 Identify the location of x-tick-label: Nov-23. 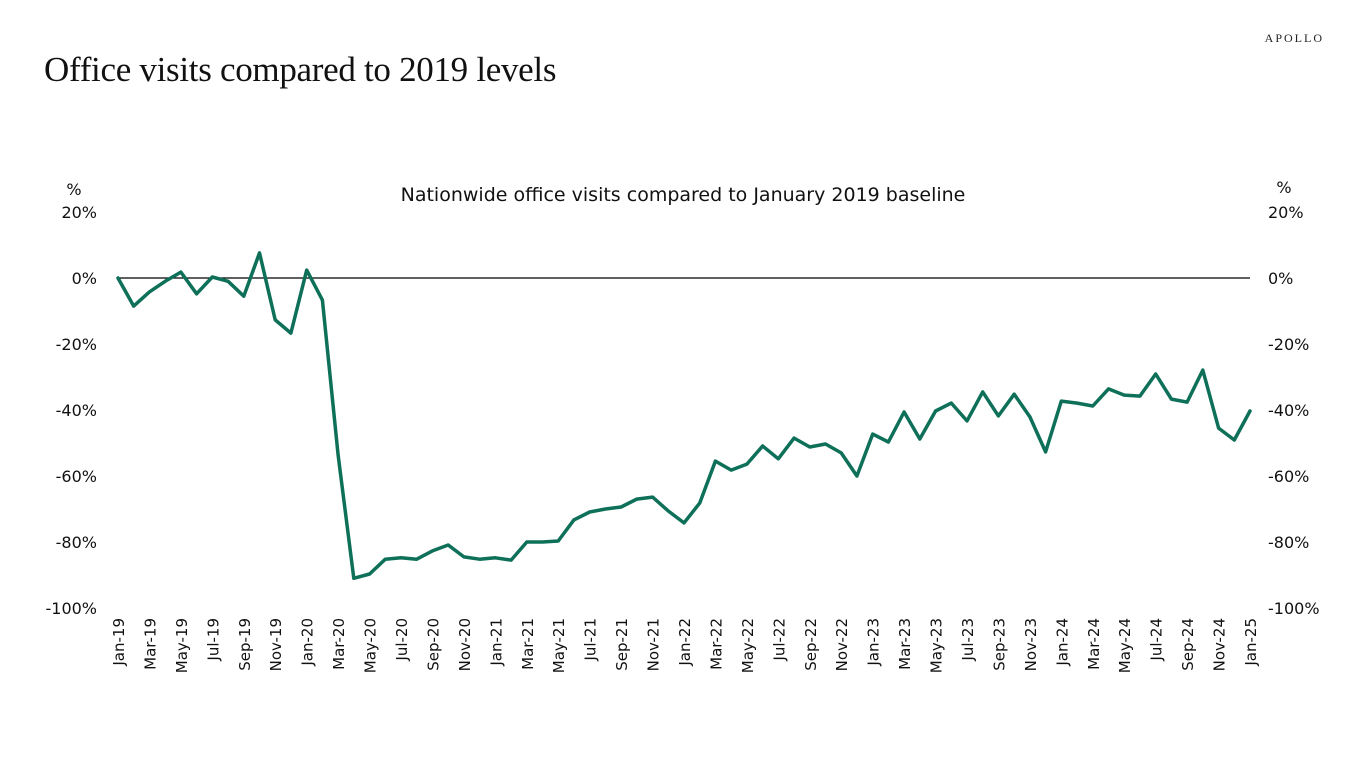
(1031, 644).